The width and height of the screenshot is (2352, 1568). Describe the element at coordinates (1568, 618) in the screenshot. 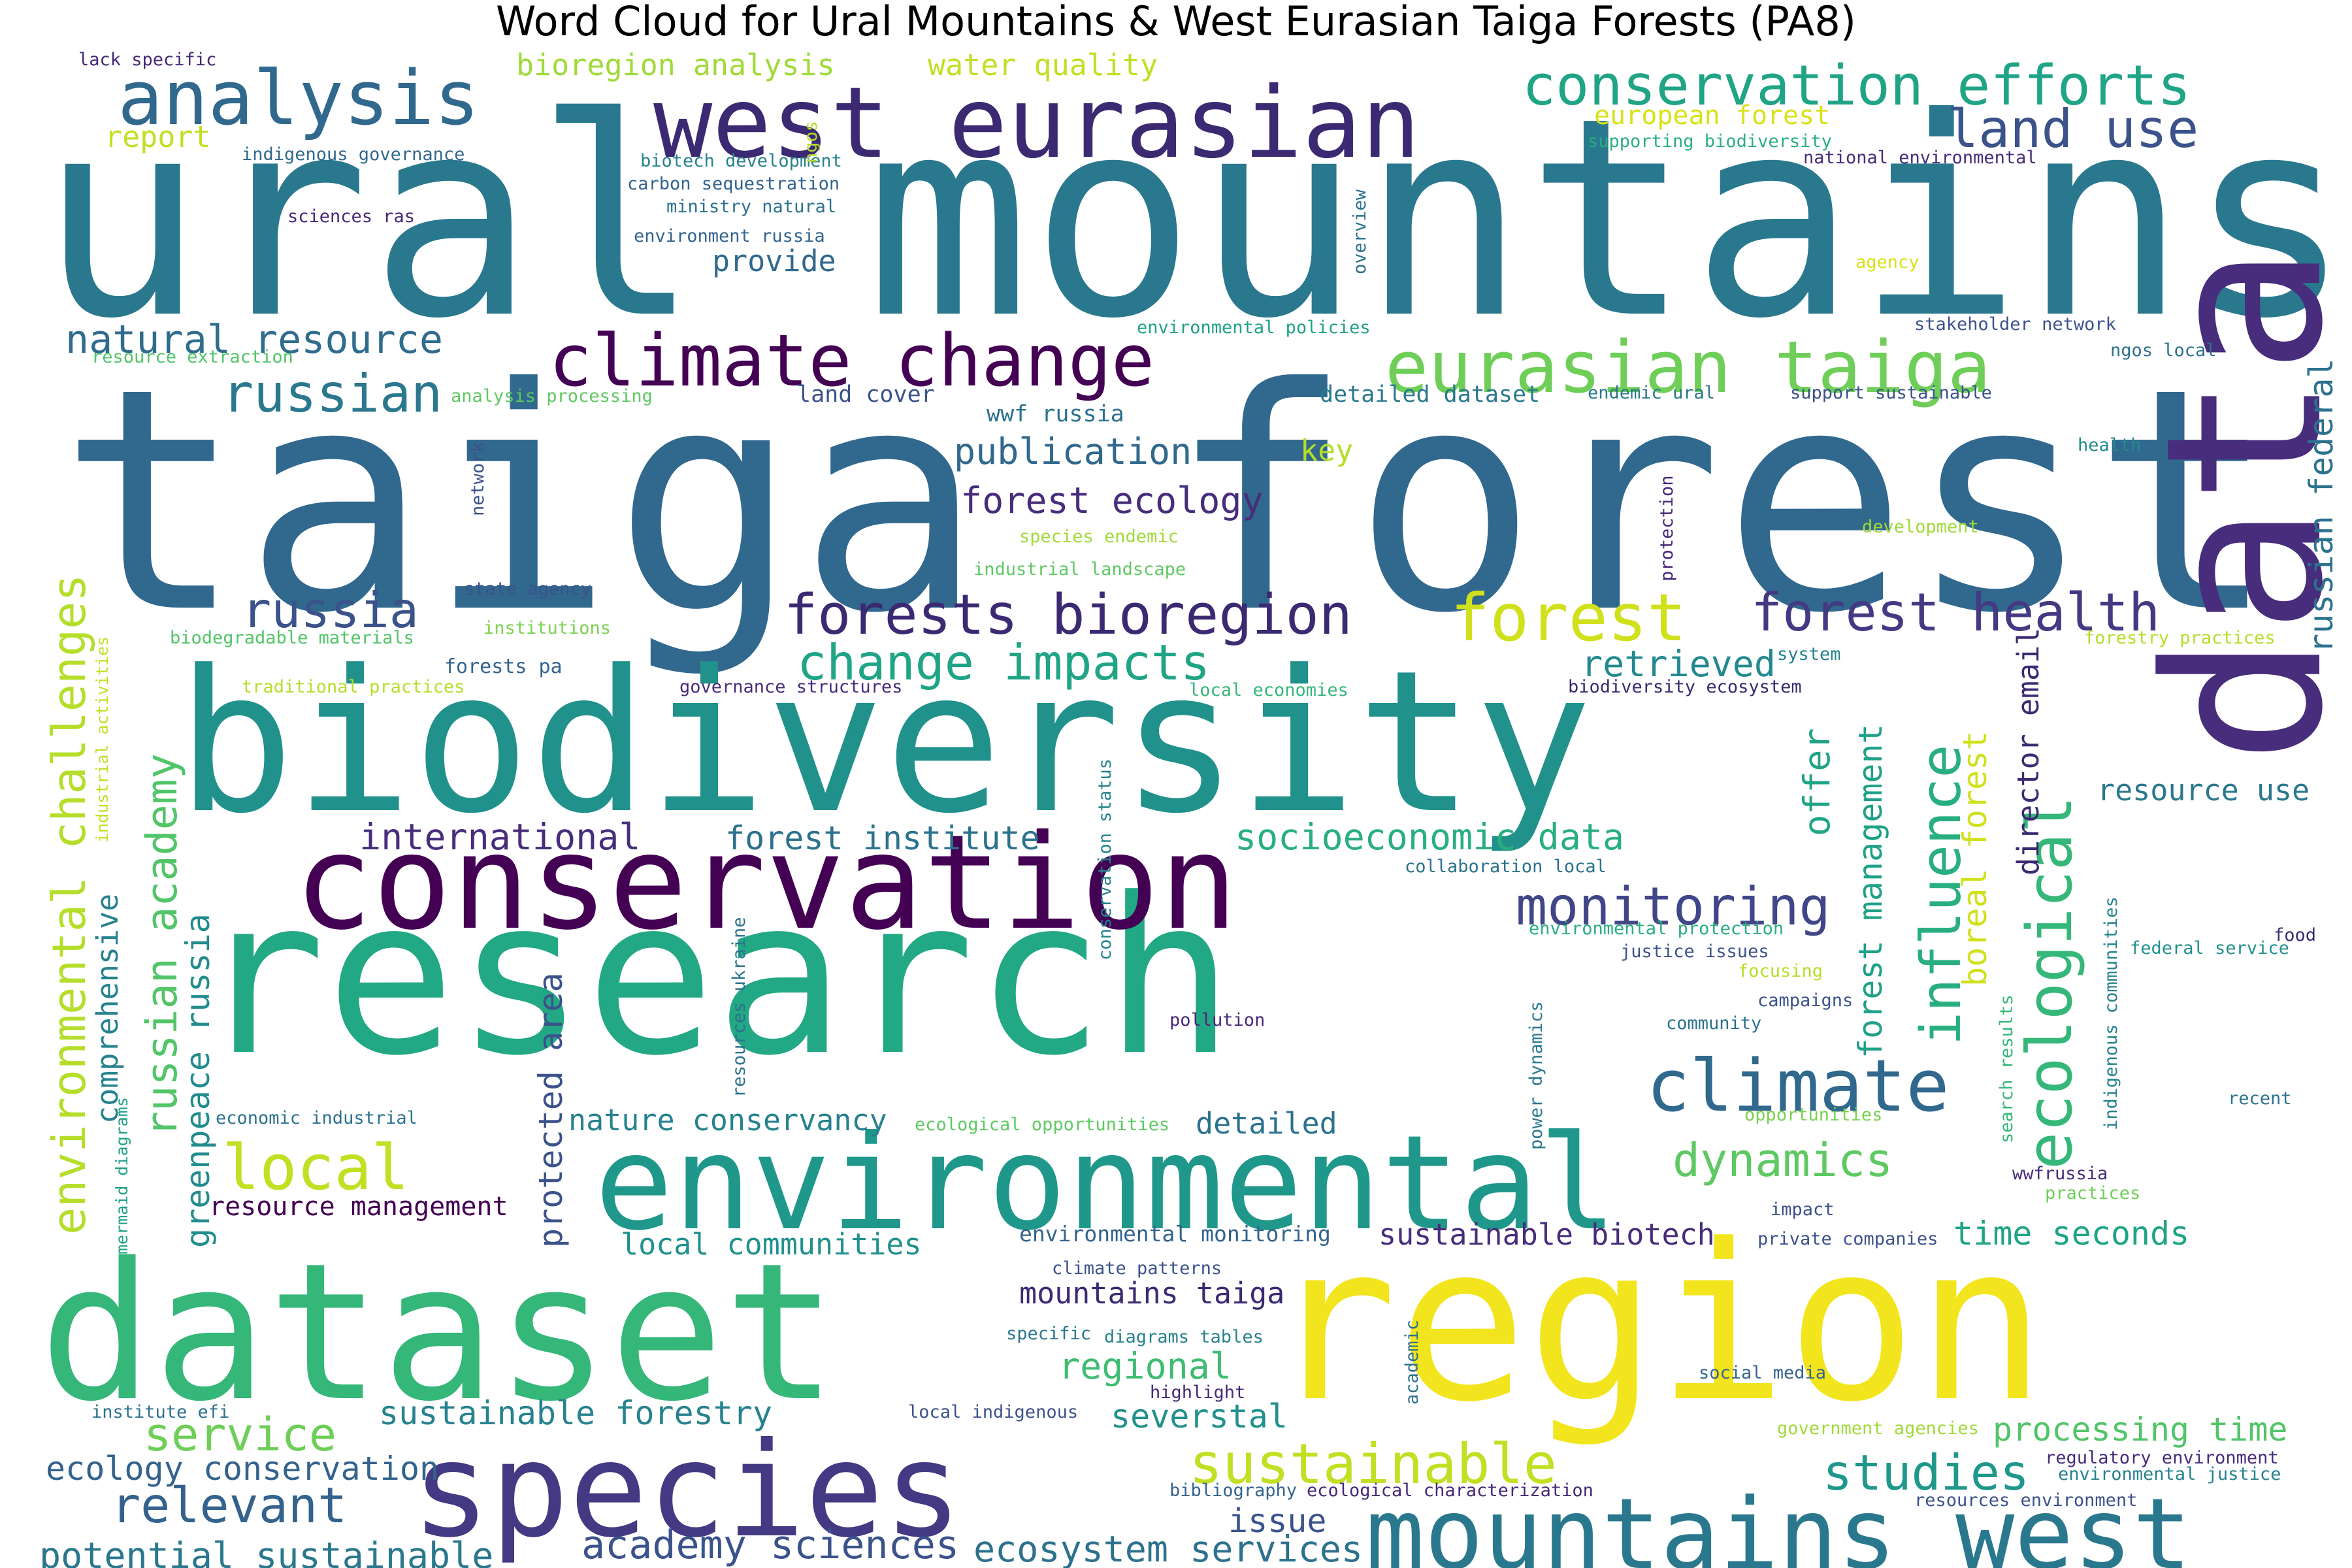

I see `word-forest: forest` at that location.